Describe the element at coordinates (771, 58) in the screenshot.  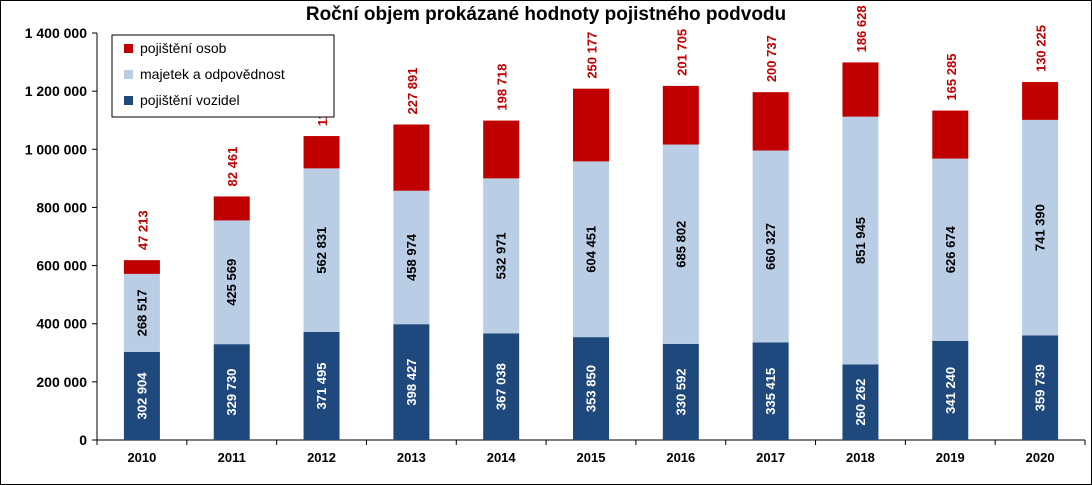
I see `data-label: 200 737` at that location.